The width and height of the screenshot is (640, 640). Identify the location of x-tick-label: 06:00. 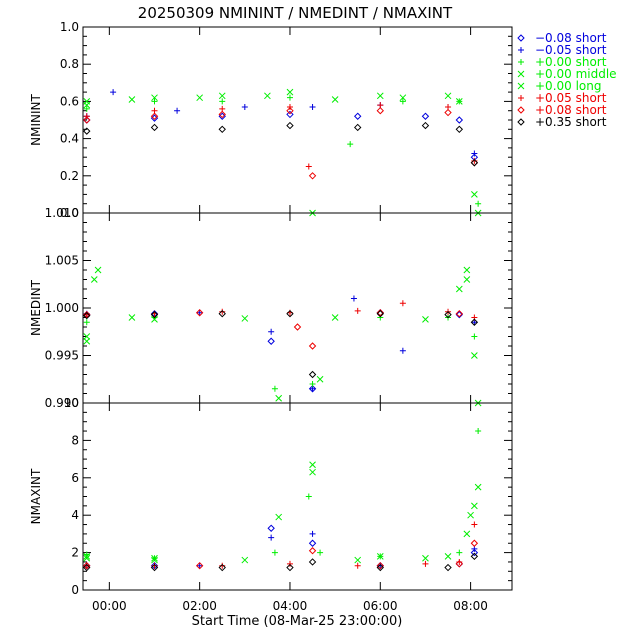
(380, 606).